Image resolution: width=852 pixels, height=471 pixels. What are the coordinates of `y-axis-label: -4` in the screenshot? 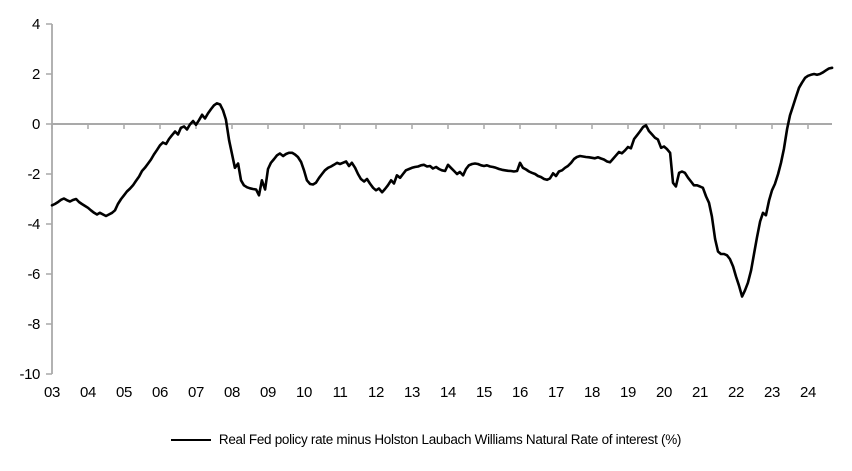 It's located at (33, 224).